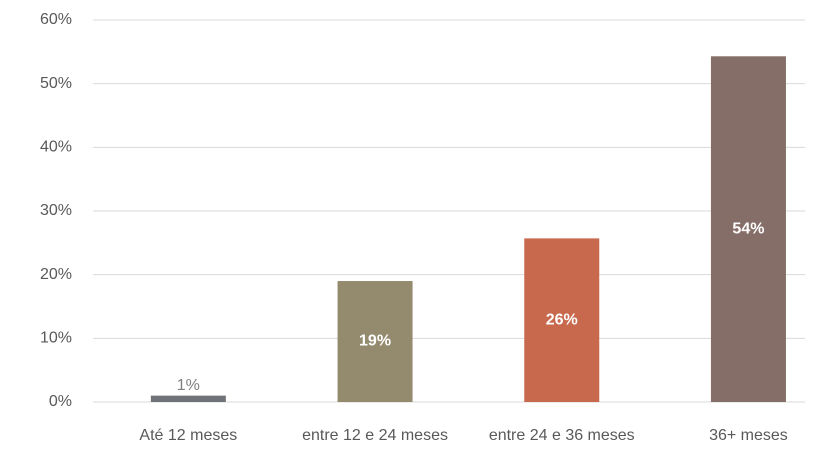 This screenshot has height=471, width=823. I want to click on x-tick-label: 36+ meses, so click(748, 435).